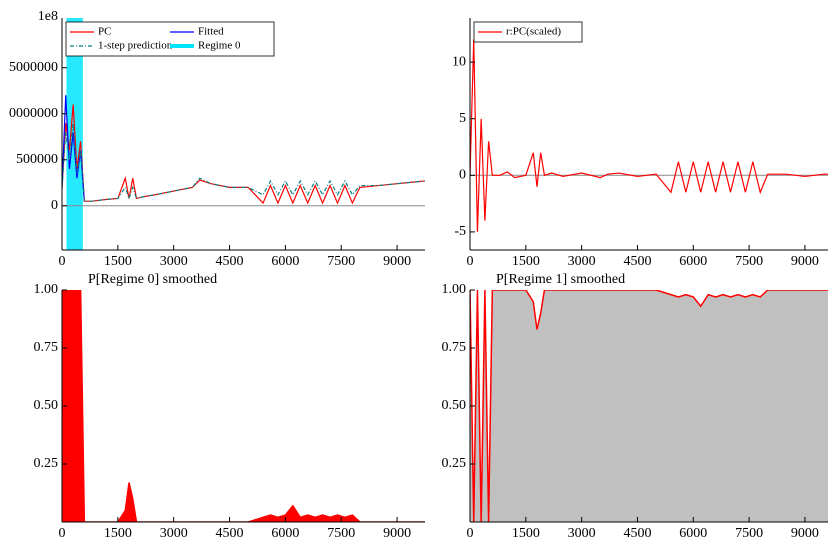  What do you see at coordinates (533, 32) in the screenshot?
I see `legend-label: r:PC(scaled)` at bounding box center [533, 32].